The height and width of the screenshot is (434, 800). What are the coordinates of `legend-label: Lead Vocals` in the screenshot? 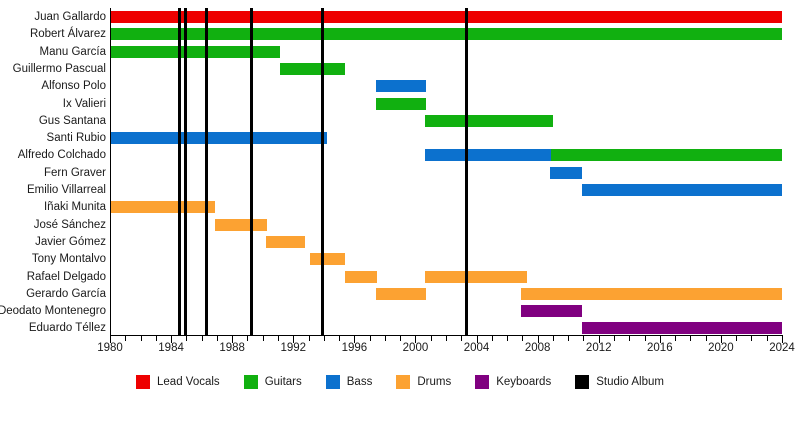 It's located at (188, 382).